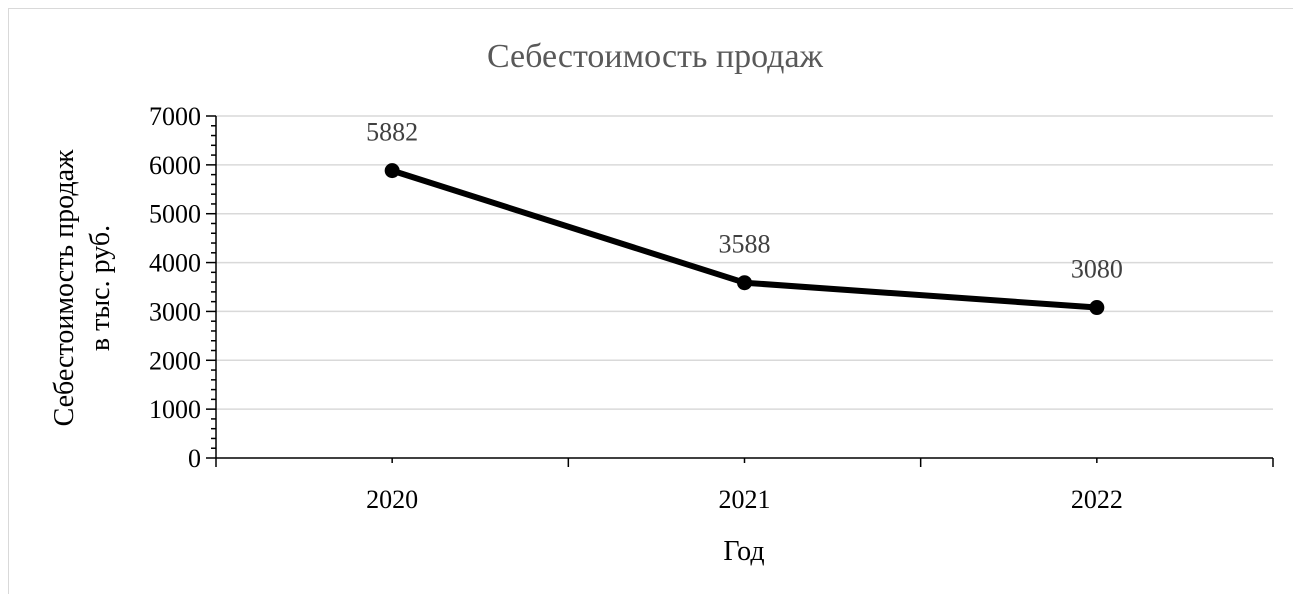 This screenshot has height=594, width=1293. I want to click on x-tick-label: 2021, so click(745, 499).